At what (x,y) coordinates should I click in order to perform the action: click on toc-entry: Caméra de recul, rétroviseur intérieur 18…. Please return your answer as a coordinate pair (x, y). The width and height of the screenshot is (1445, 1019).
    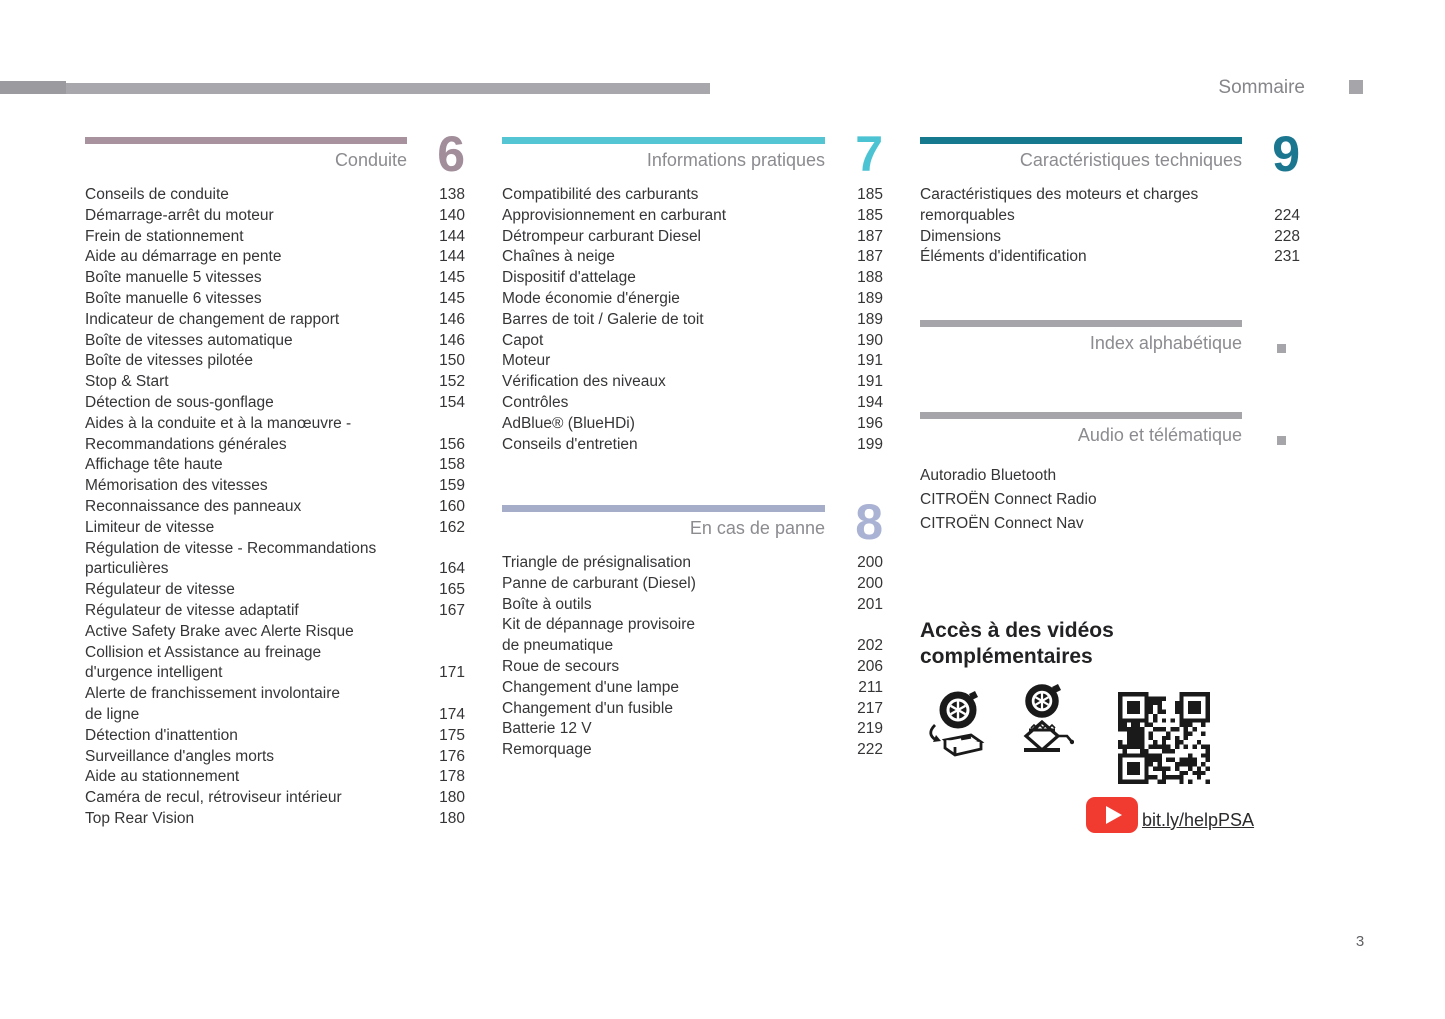
    Looking at the image, I should click on (275, 798).